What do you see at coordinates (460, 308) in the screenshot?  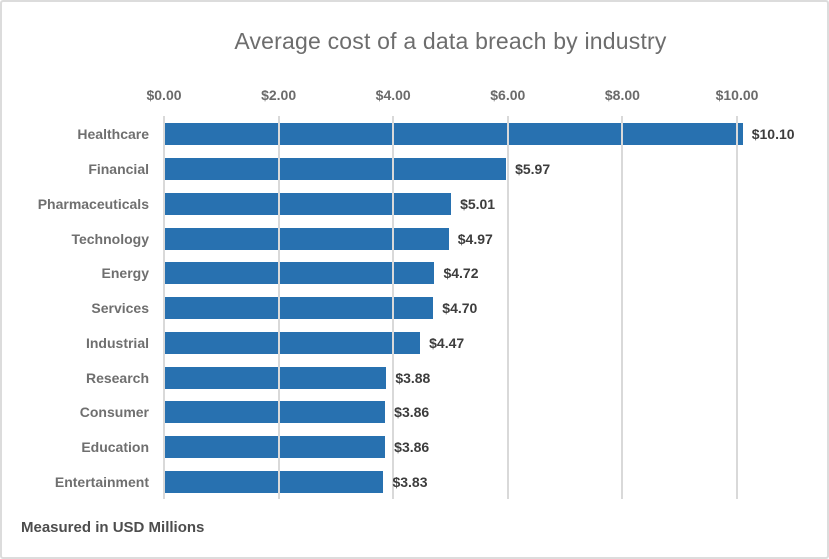 I see `value-label: $4.70` at bounding box center [460, 308].